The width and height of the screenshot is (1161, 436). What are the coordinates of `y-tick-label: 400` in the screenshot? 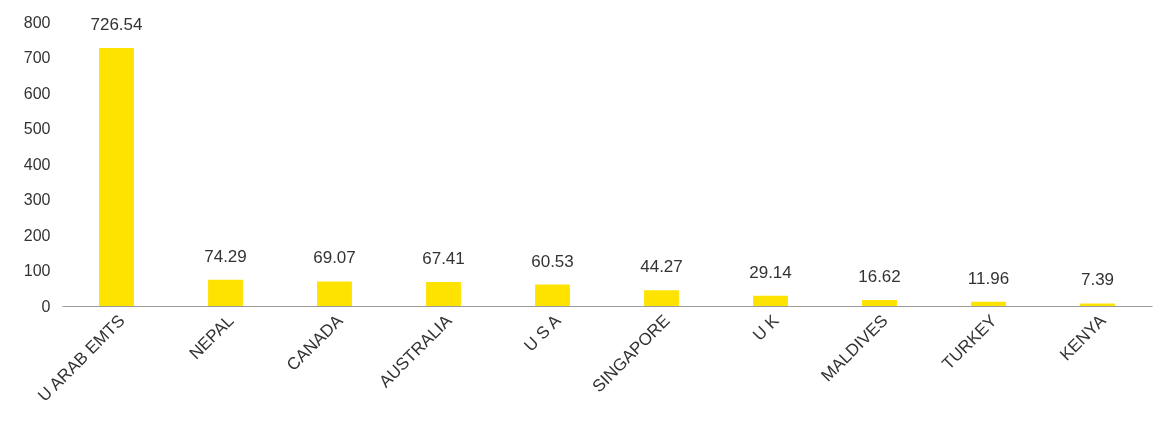 It's located at (37, 164).